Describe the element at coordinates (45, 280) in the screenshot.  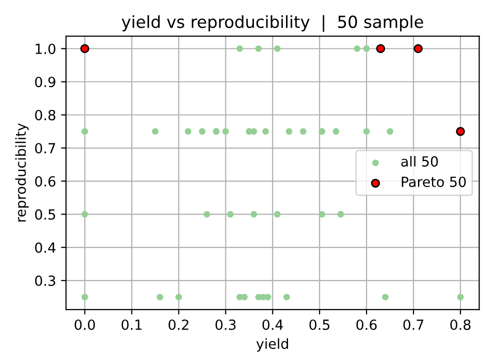
I see `y-tick-label: 0.3` at that location.